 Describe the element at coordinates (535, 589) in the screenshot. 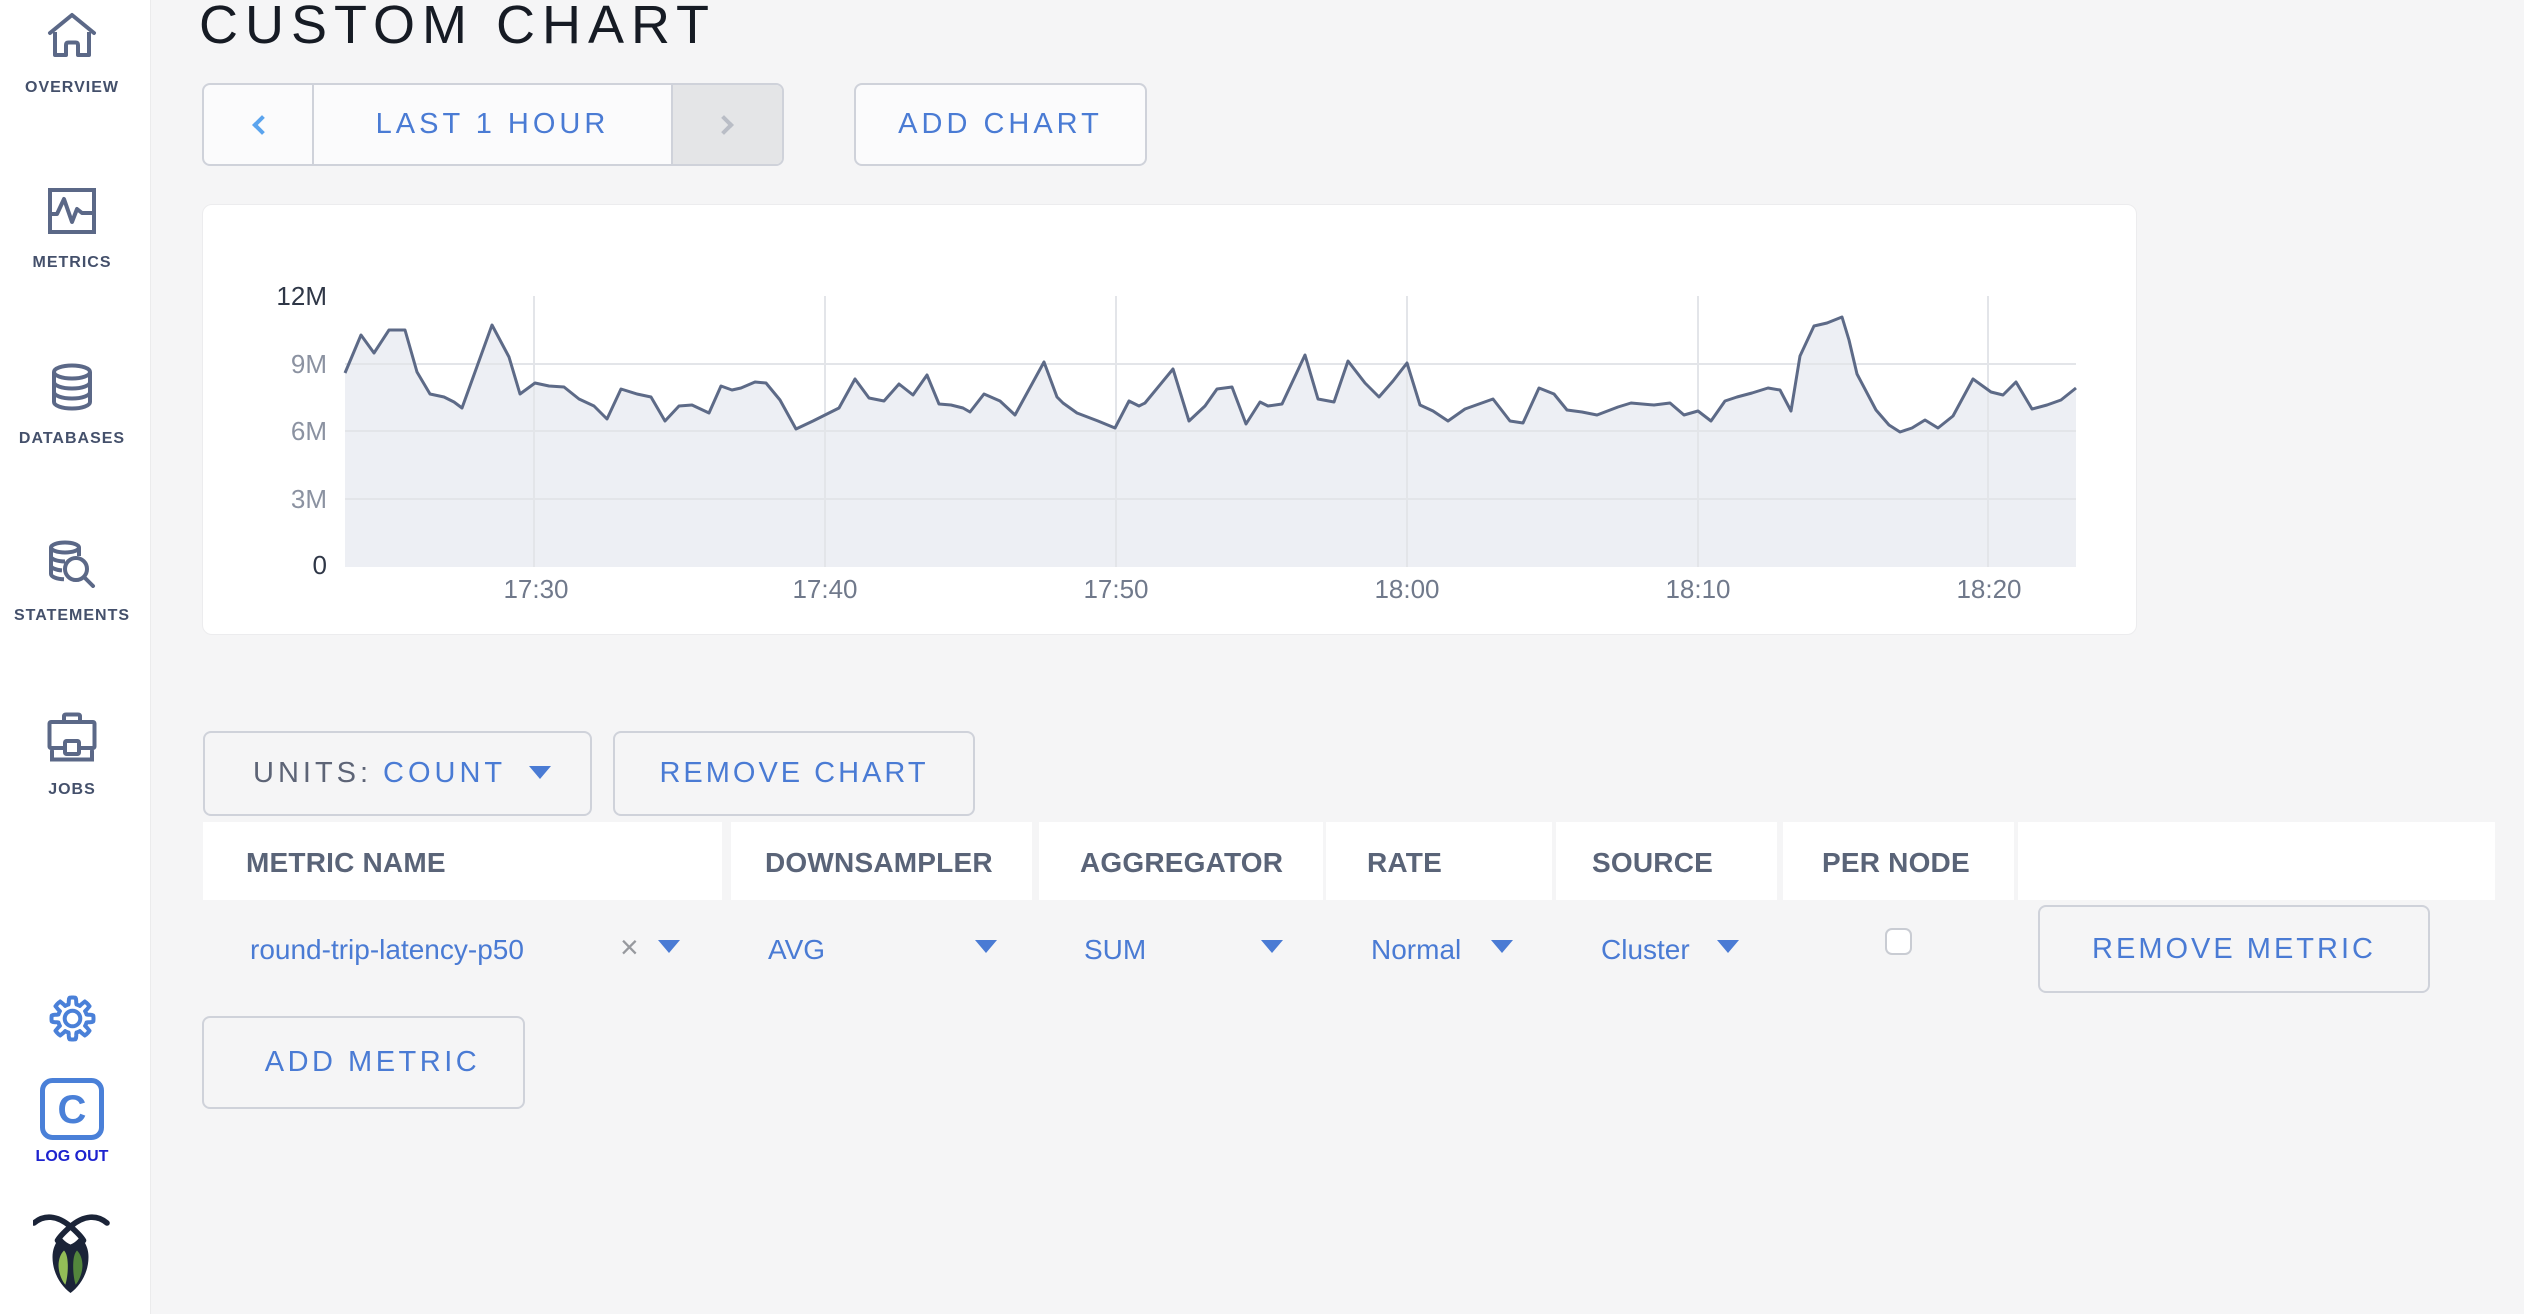

I see `svg-text: 17:30` at that location.